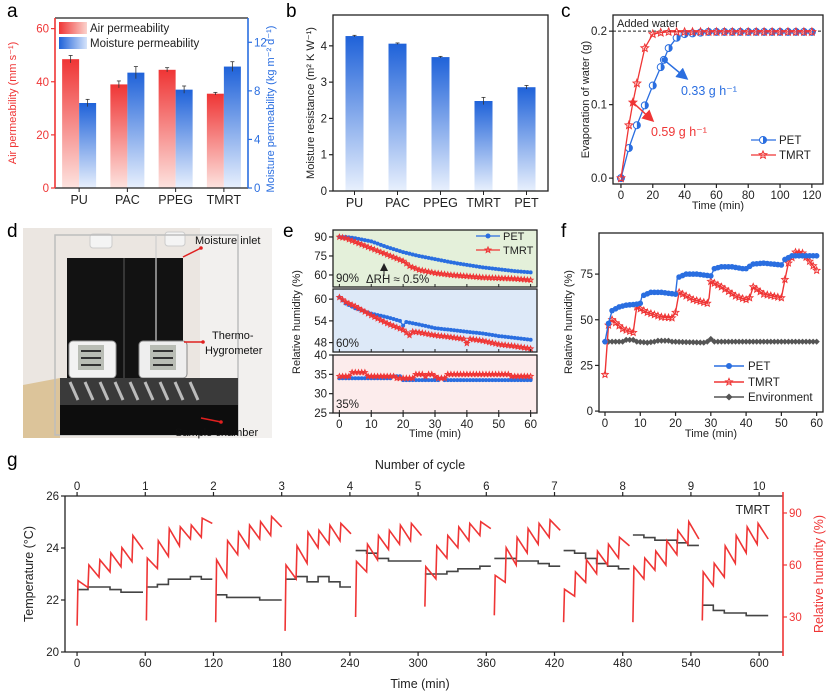 This screenshot has width=836, height=692. I want to click on legend-marker-tmrt, so click(763, 154).